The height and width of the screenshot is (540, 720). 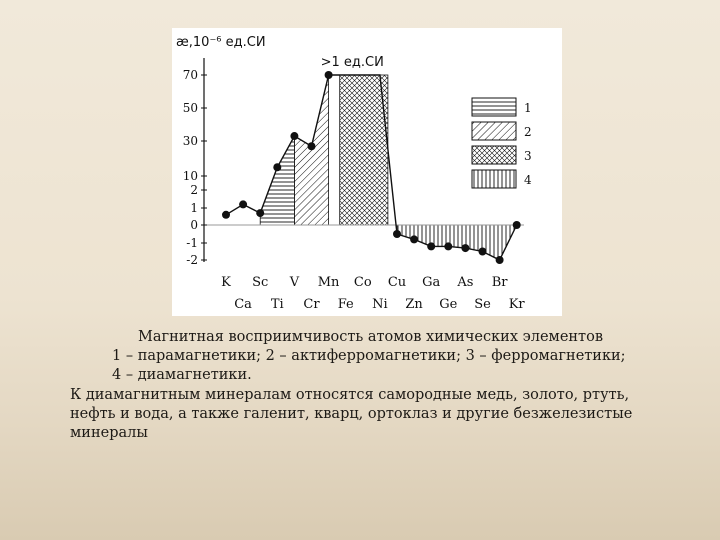 What do you see at coordinates (294, 282) in the screenshot?
I see `element-label-v: V` at bounding box center [294, 282].